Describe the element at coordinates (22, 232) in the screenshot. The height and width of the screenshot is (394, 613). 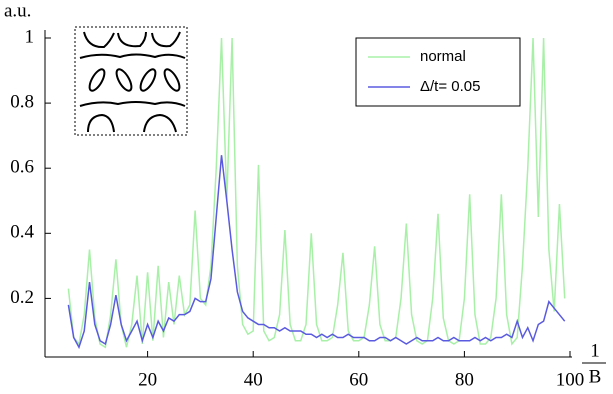
I see `y-tick-label: 0.4` at that location.